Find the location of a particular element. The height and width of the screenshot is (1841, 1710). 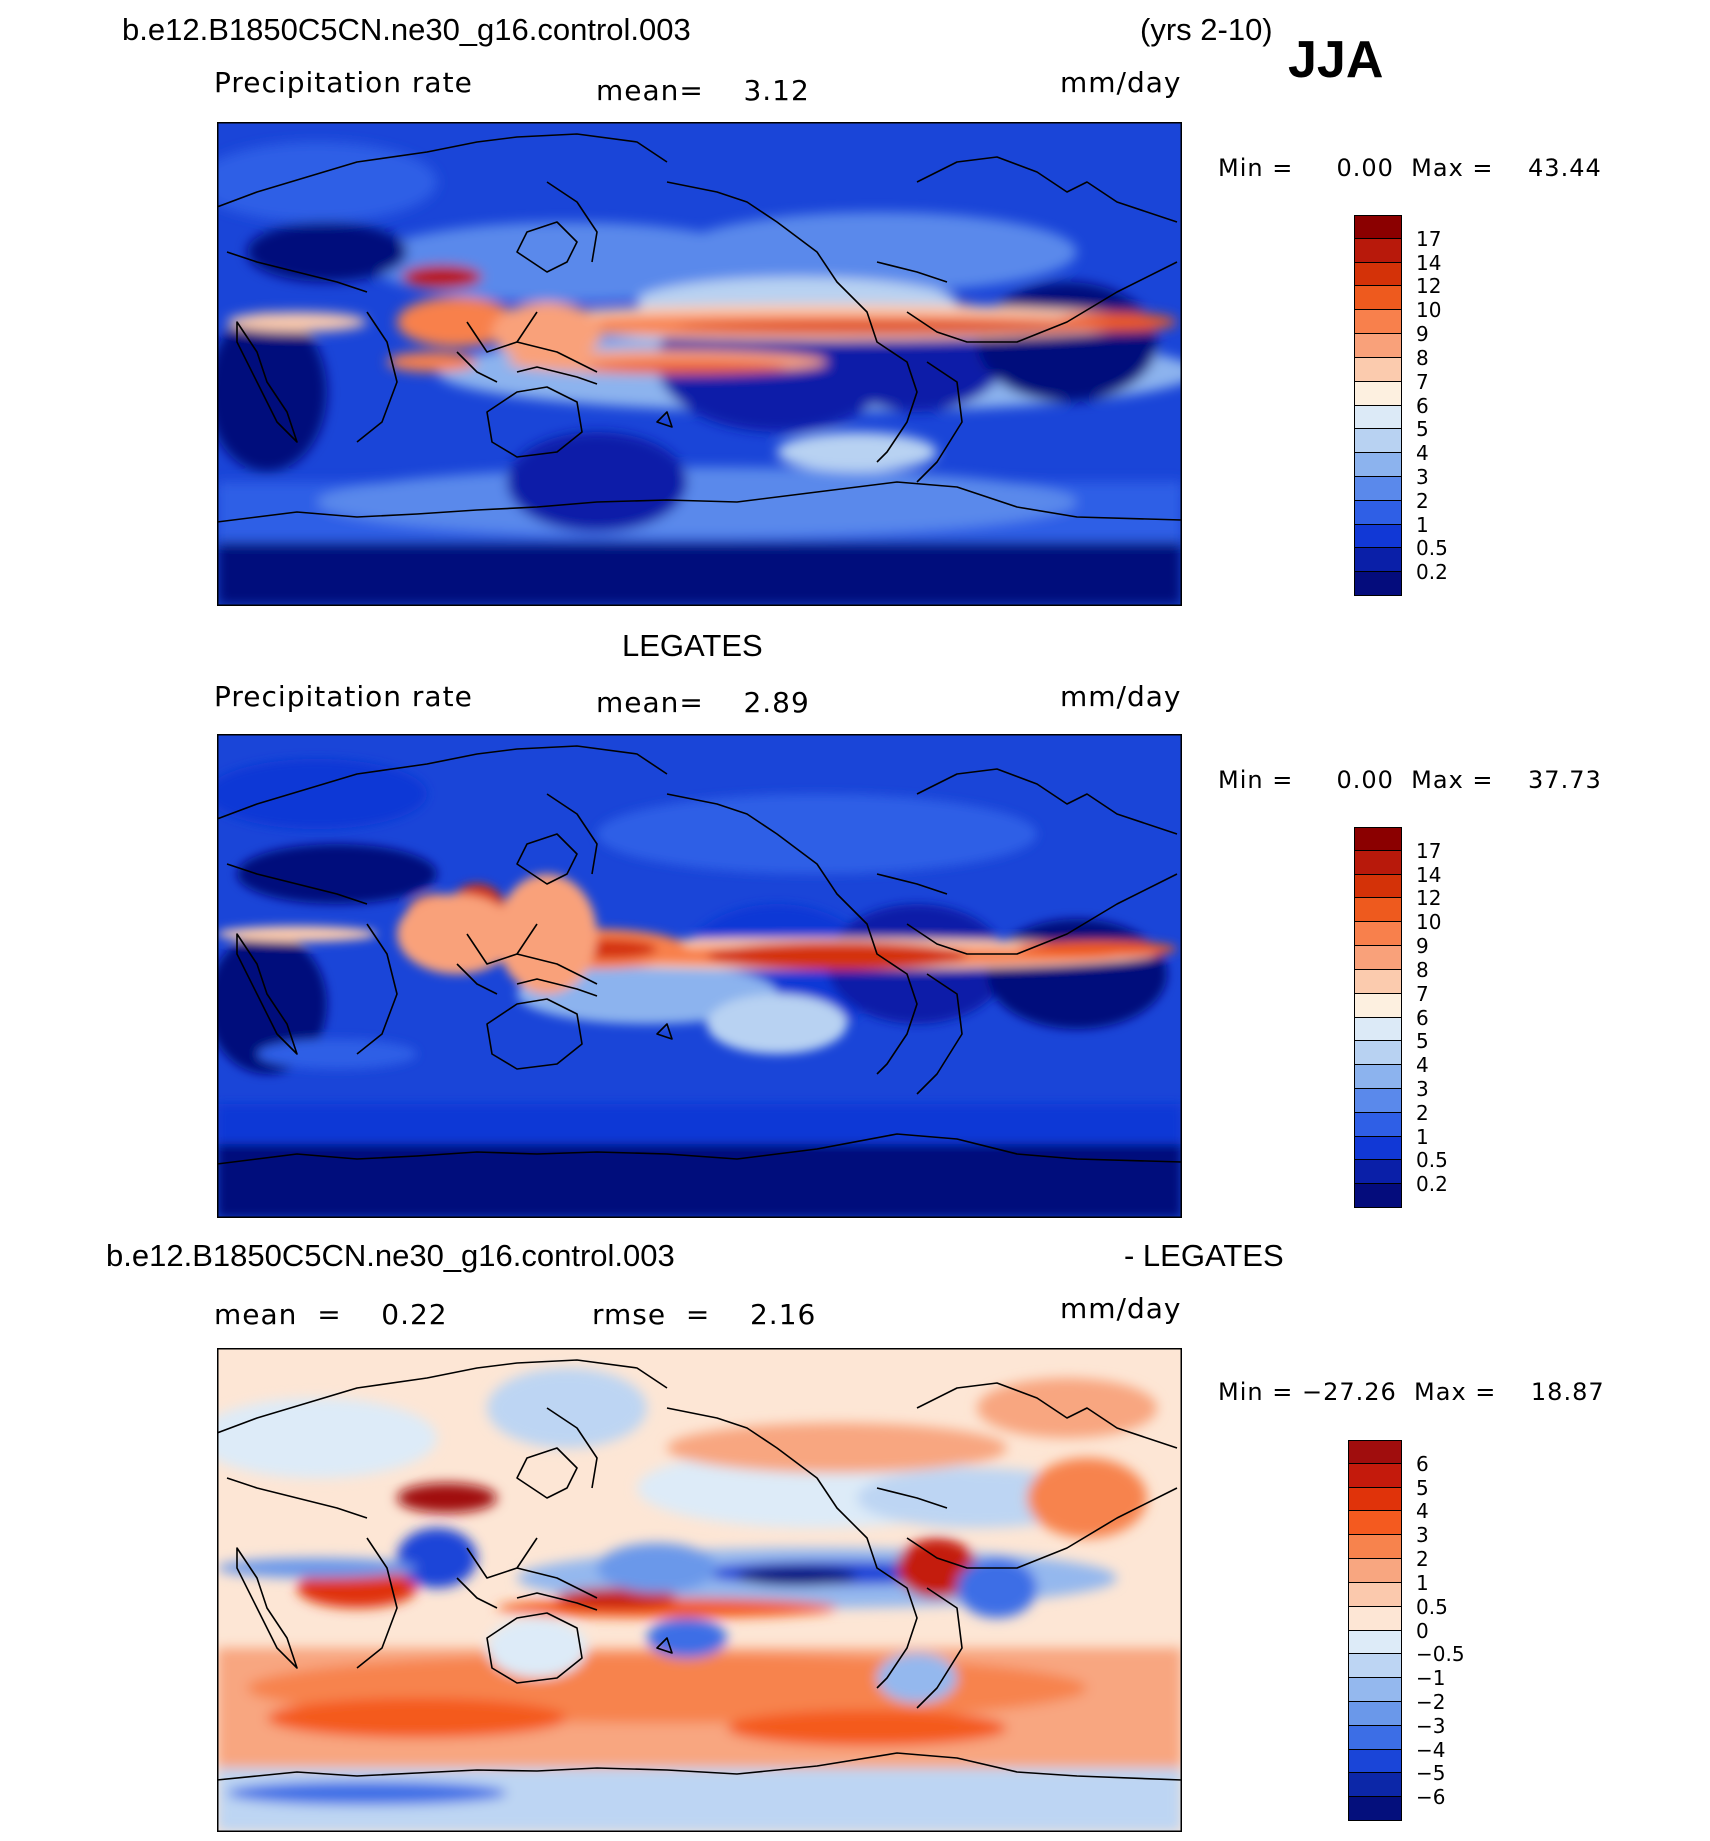

panel2-units-label: mm/day is located at coordinates (1121, 696).